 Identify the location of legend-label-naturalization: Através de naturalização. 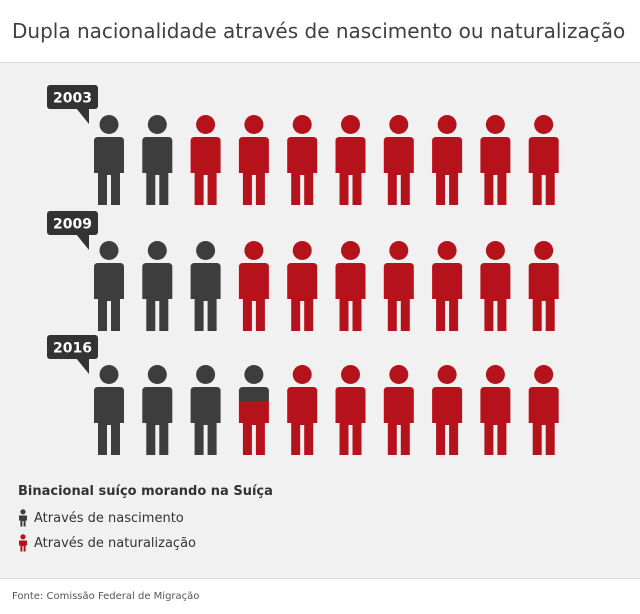
(115, 543).